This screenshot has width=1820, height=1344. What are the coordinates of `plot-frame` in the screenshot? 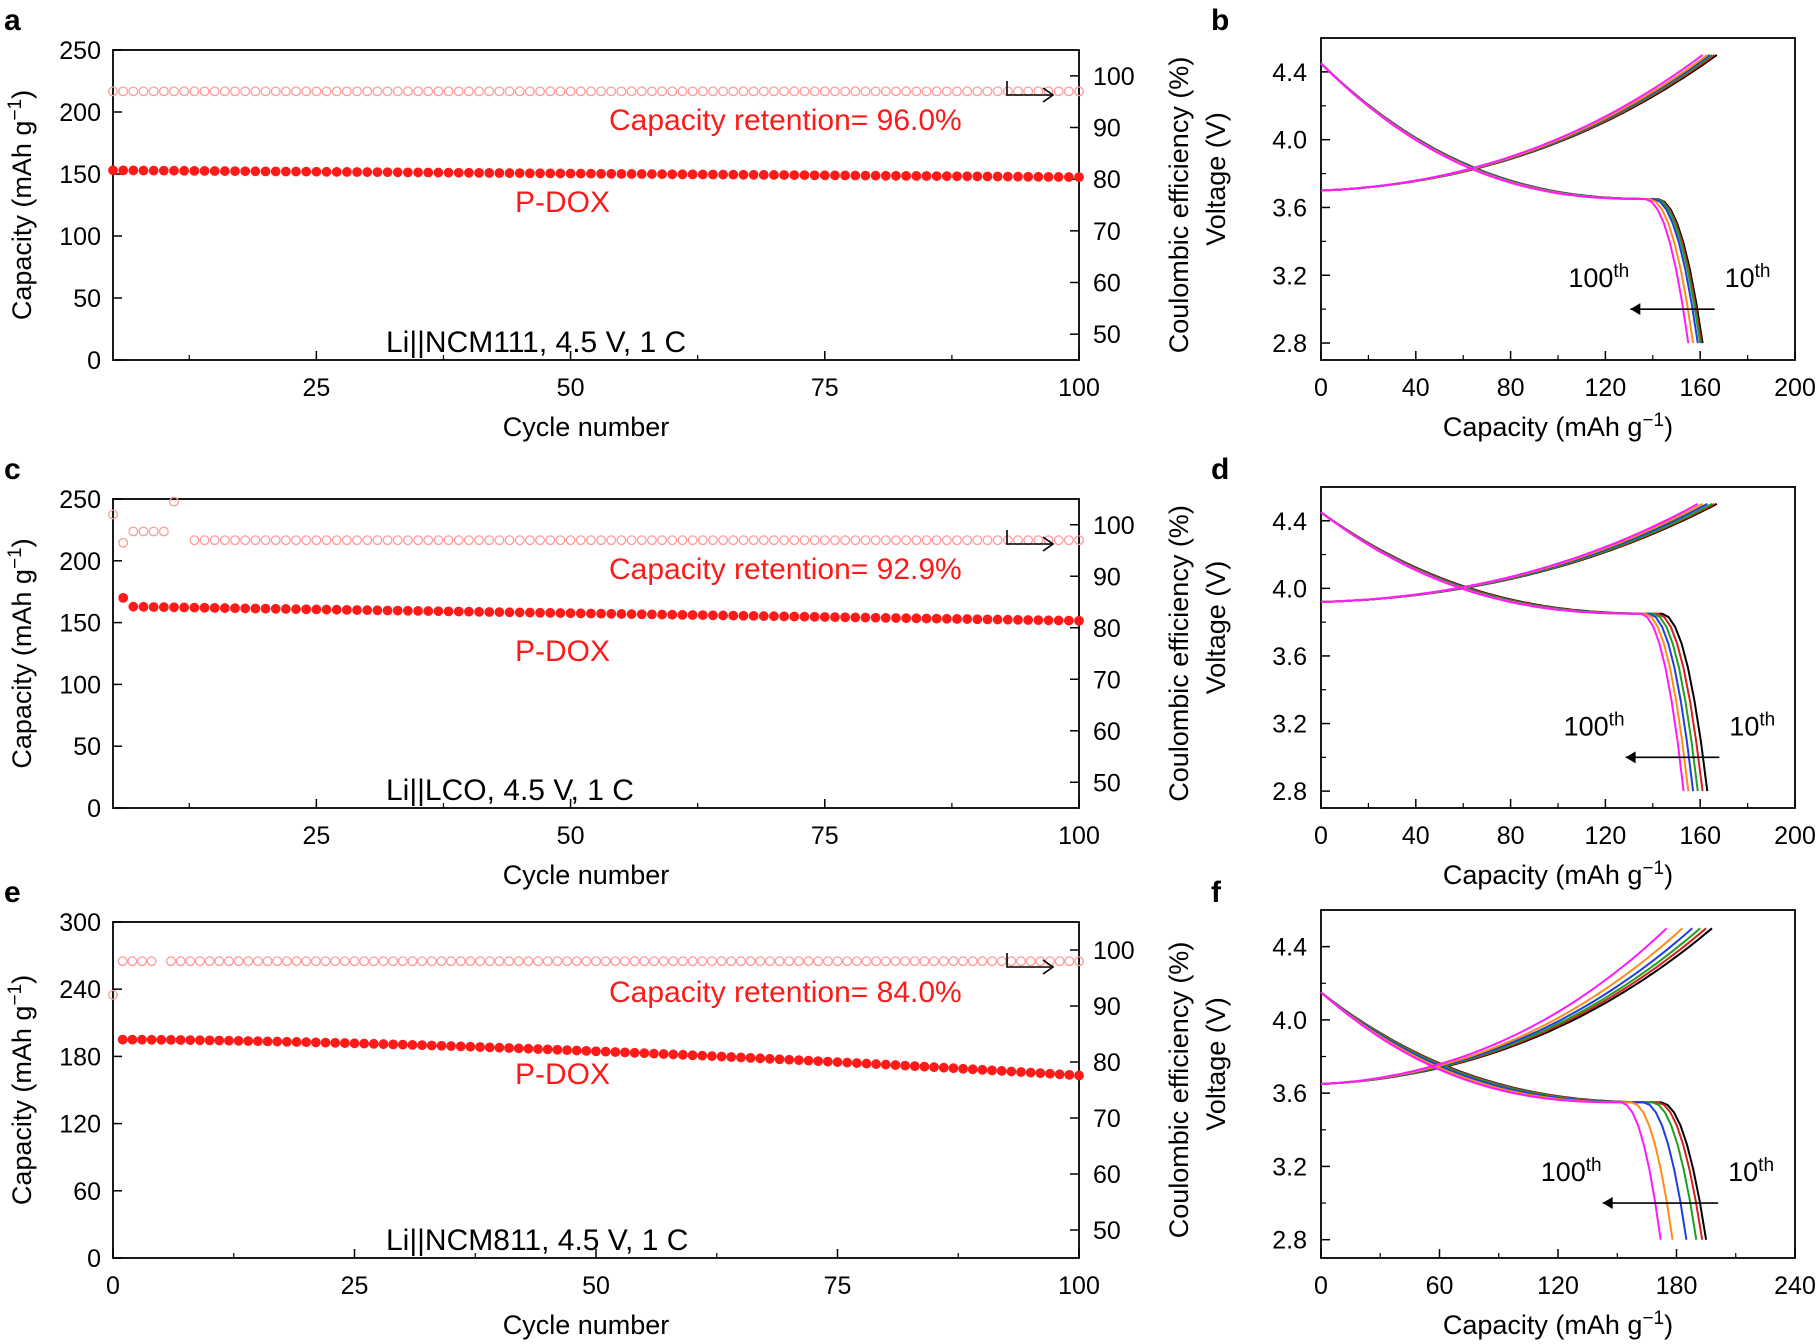 It's located at (1558, 647).